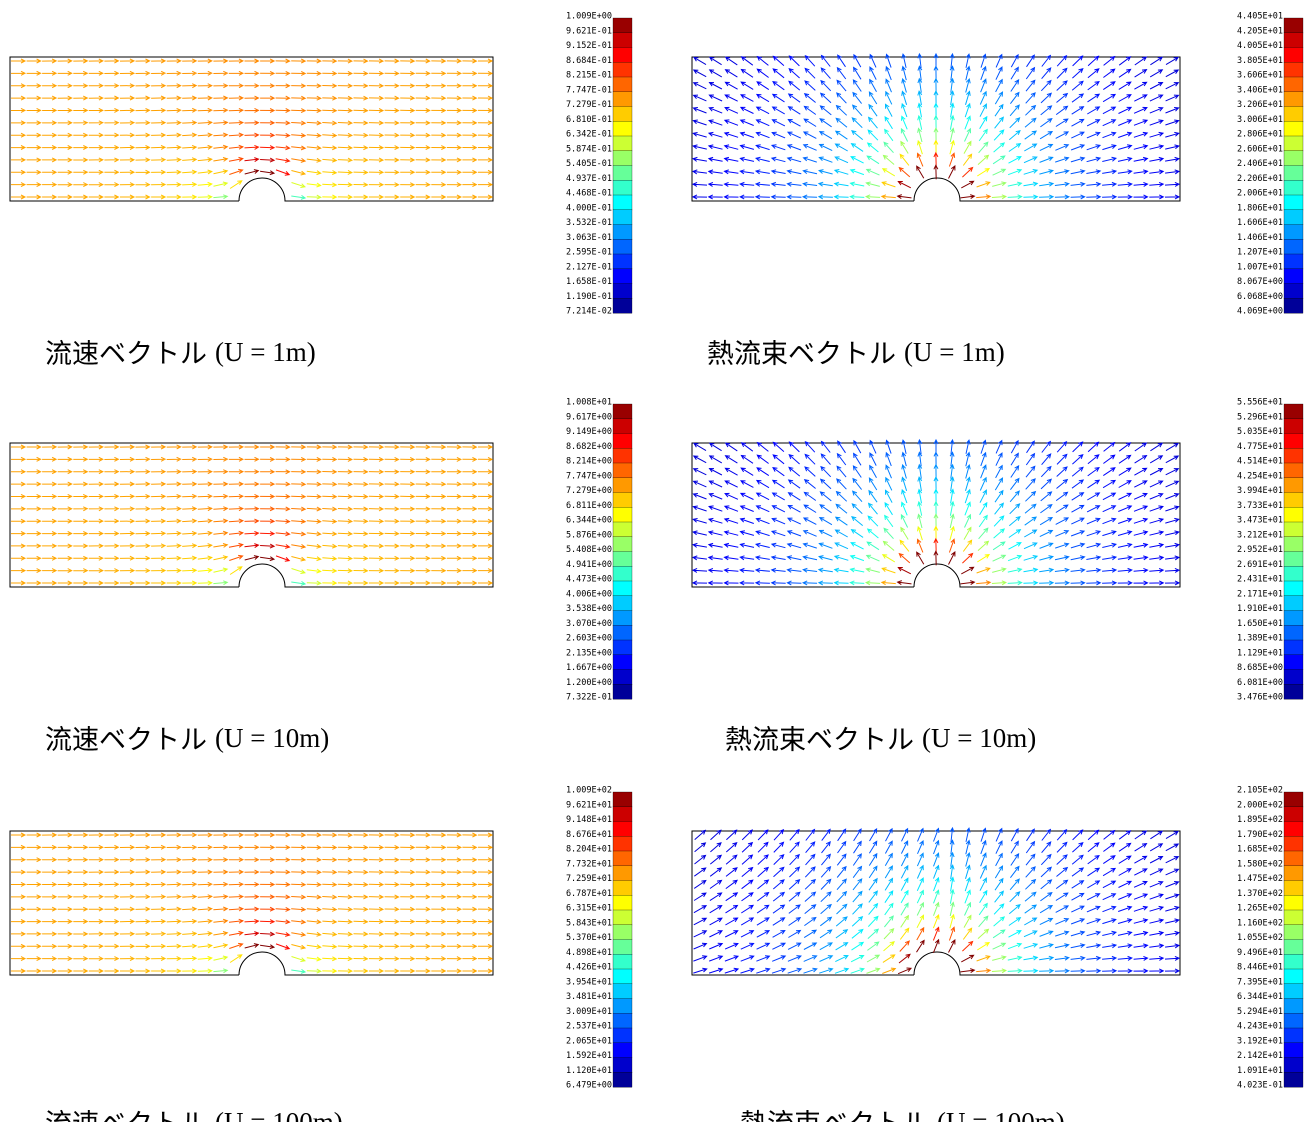 This screenshot has width=1313, height=1122. What do you see at coordinates (589, 149) in the screenshot?
I see `colorbar-label: 5.874E-01` at bounding box center [589, 149].